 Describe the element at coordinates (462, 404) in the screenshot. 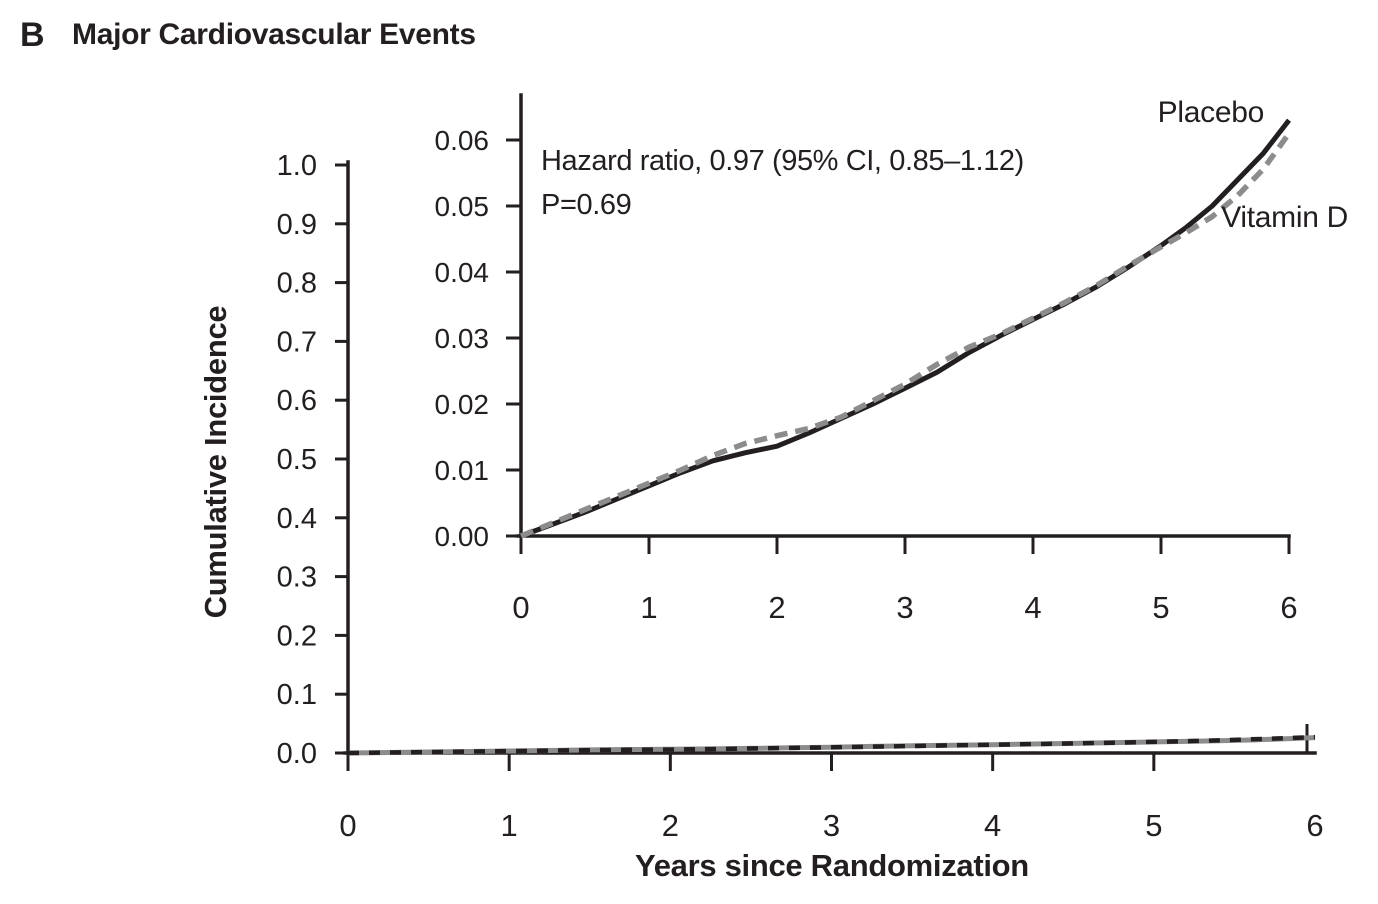

I see `y-tick-label: 0.02` at that location.